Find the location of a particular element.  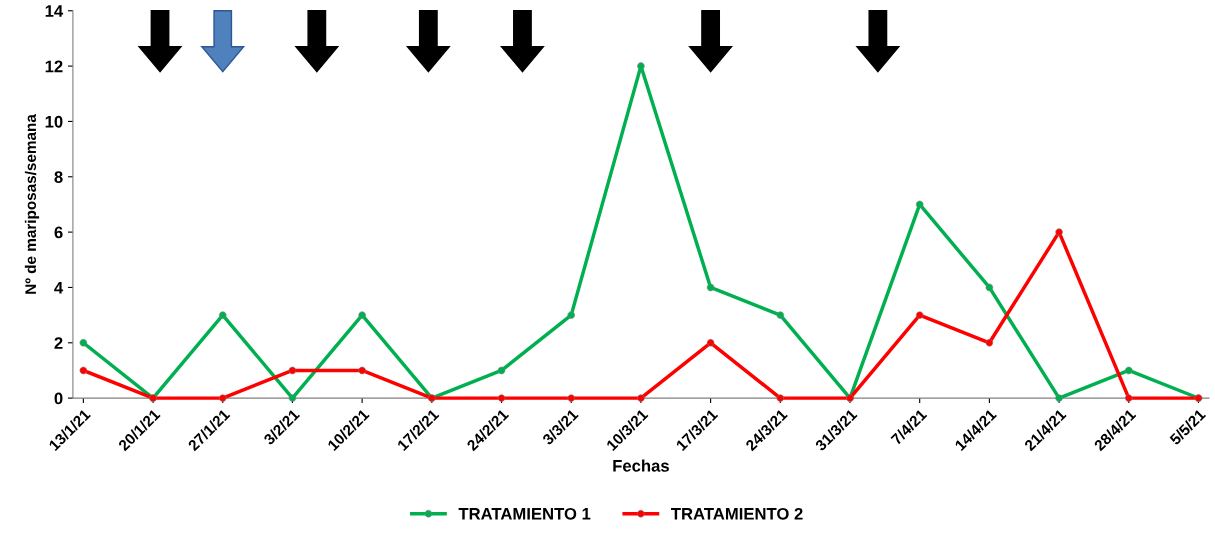

y-tick-label: 2 is located at coordinates (58, 343).